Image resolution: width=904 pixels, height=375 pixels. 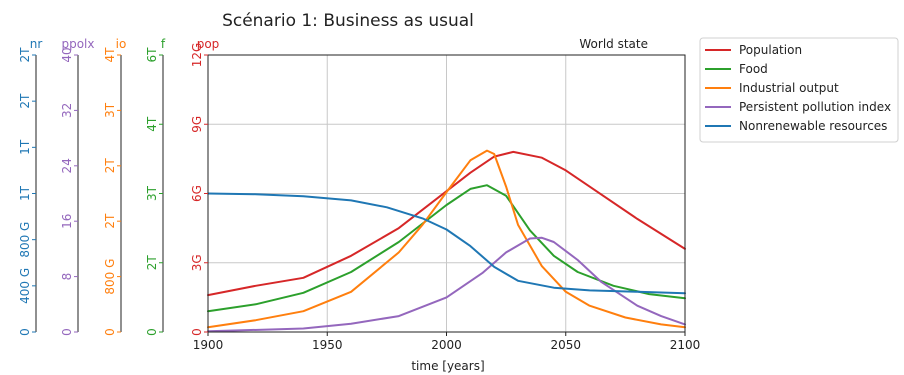 I want to click on legend-item: Persistent pollution index, so click(x=798, y=107).